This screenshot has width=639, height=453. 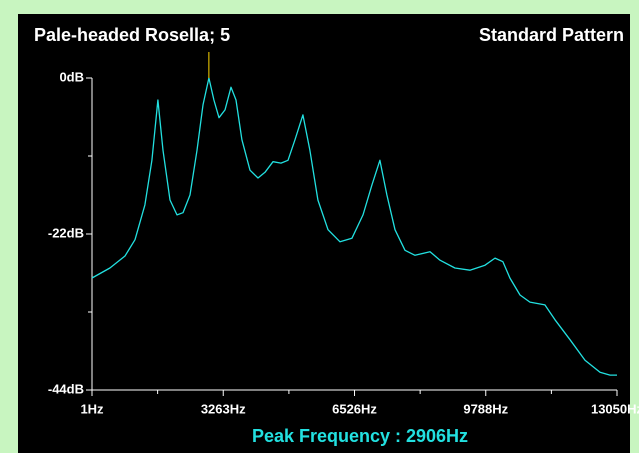 What do you see at coordinates (354, 408) in the screenshot?
I see `x-tick-label: 6526Hz` at bounding box center [354, 408].